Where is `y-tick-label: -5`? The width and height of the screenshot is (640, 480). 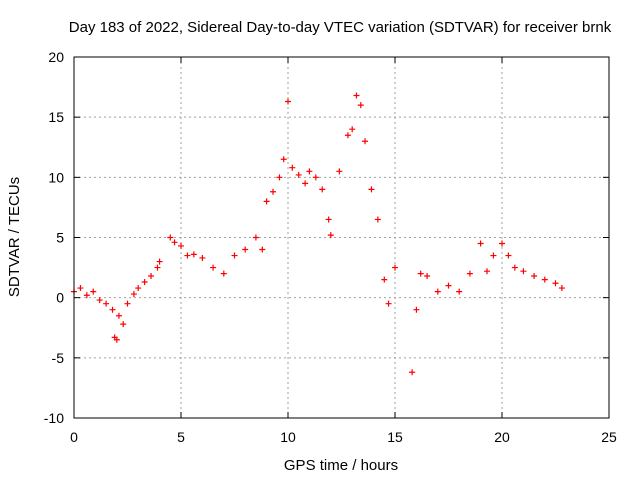 y-tick-label: -5 is located at coordinates (58, 358).